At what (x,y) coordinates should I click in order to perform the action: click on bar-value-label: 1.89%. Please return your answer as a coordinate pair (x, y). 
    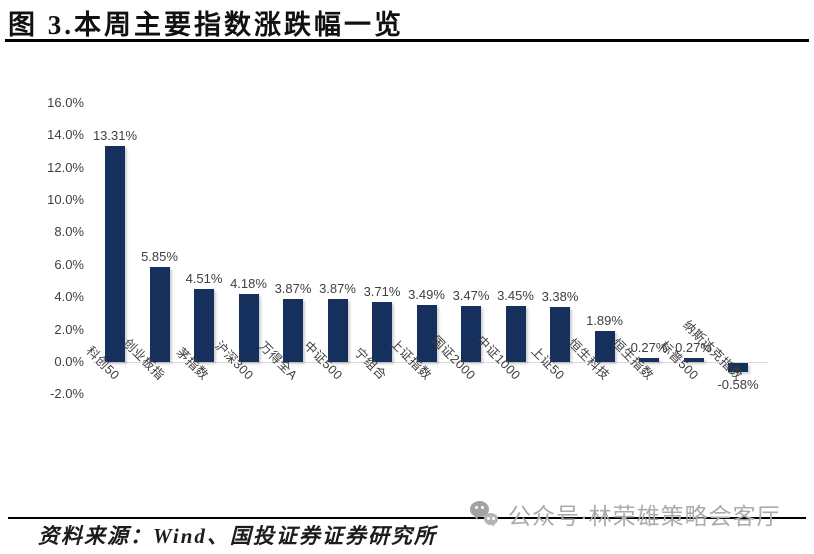
    Looking at the image, I should click on (604, 321).